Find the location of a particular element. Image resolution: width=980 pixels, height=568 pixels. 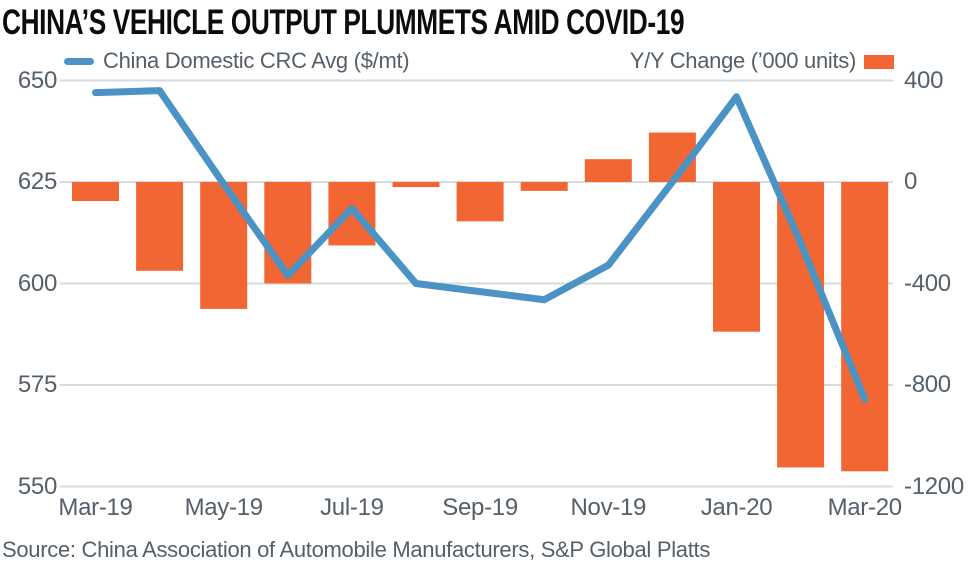

y-axis-tick-right: 0 is located at coordinates (911, 181).